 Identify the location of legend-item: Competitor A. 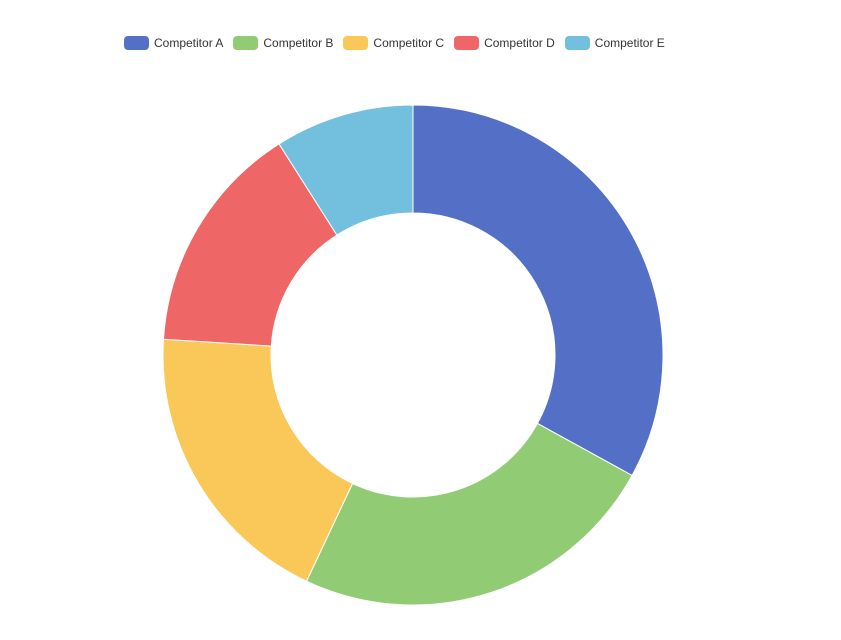
(173, 43).